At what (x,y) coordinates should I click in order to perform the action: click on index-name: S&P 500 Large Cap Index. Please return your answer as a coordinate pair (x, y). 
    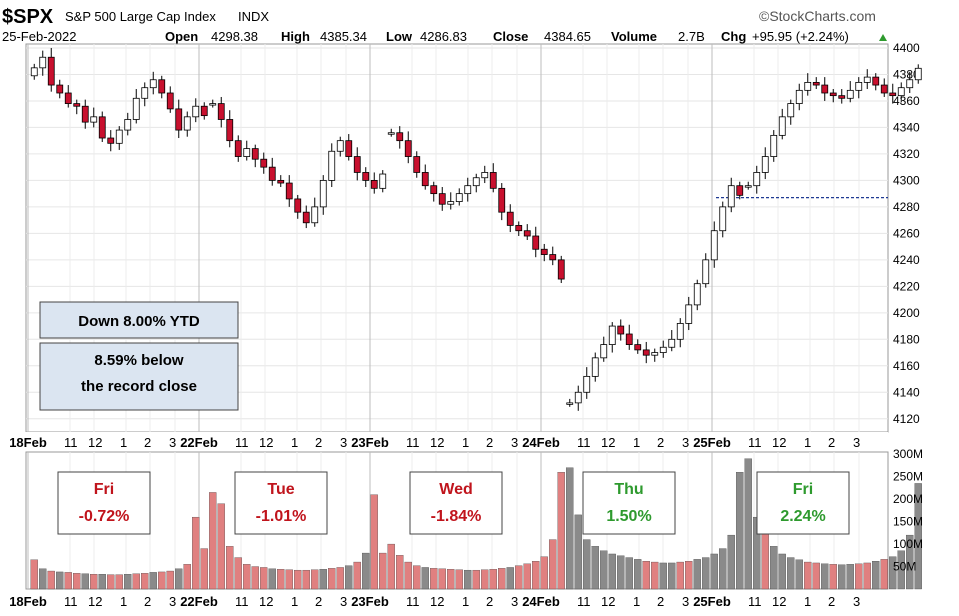
    Looking at the image, I should click on (140, 16).